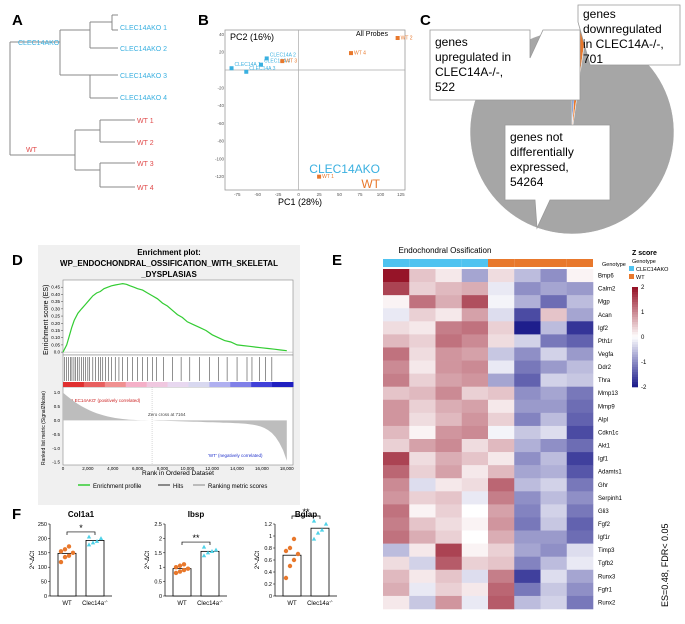 The height and width of the screenshot is (624, 685). I want to click on pca-point, so click(319, 176).